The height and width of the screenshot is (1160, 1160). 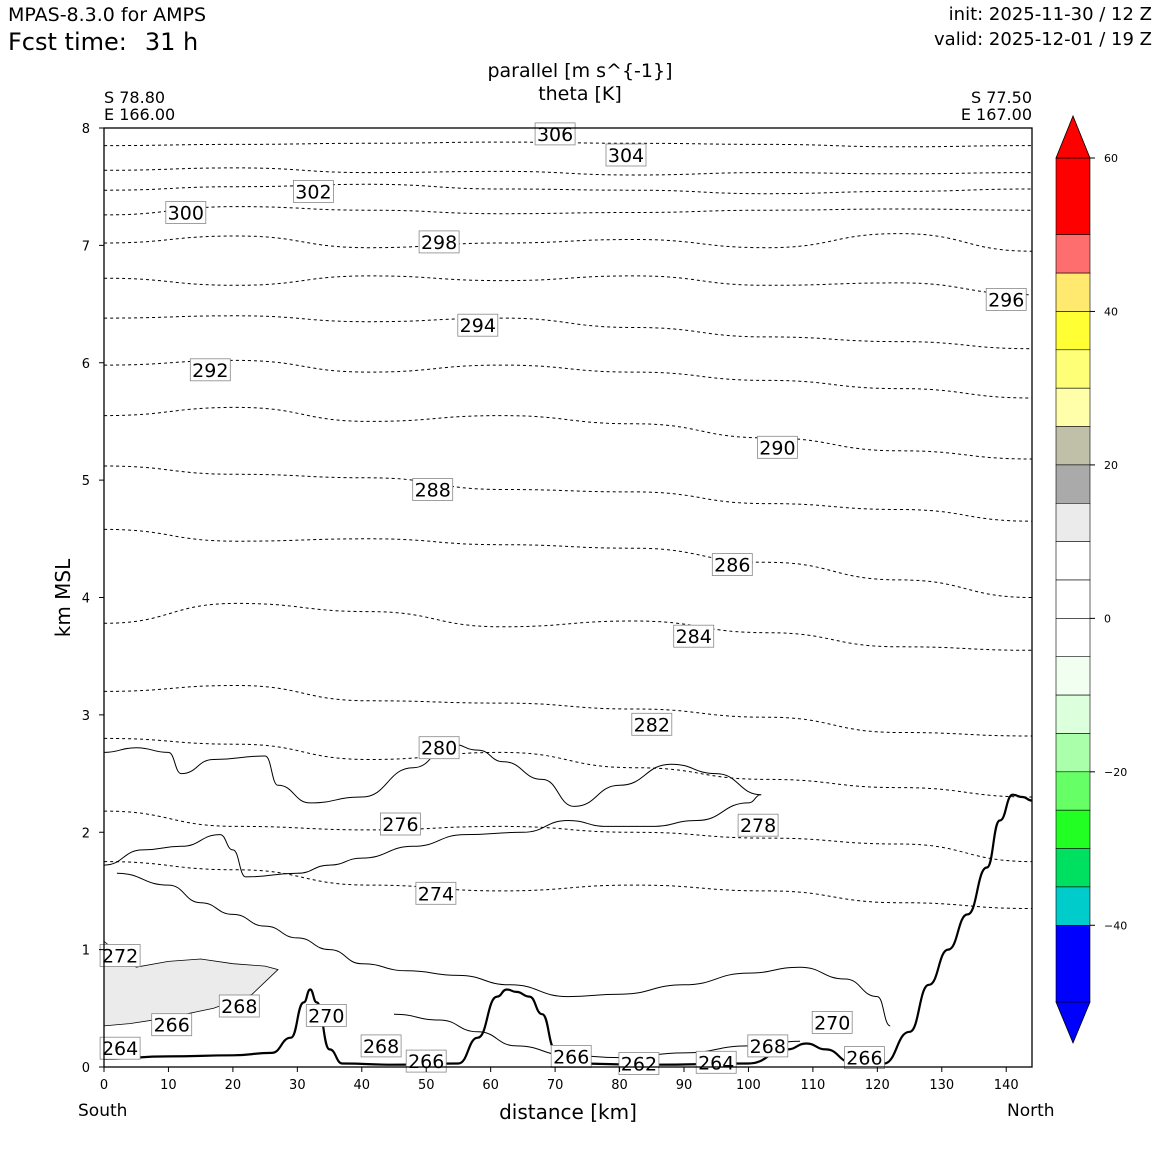 What do you see at coordinates (233, 1085) in the screenshot?
I see `x-tick-label: 20` at bounding box center [233, 1085].